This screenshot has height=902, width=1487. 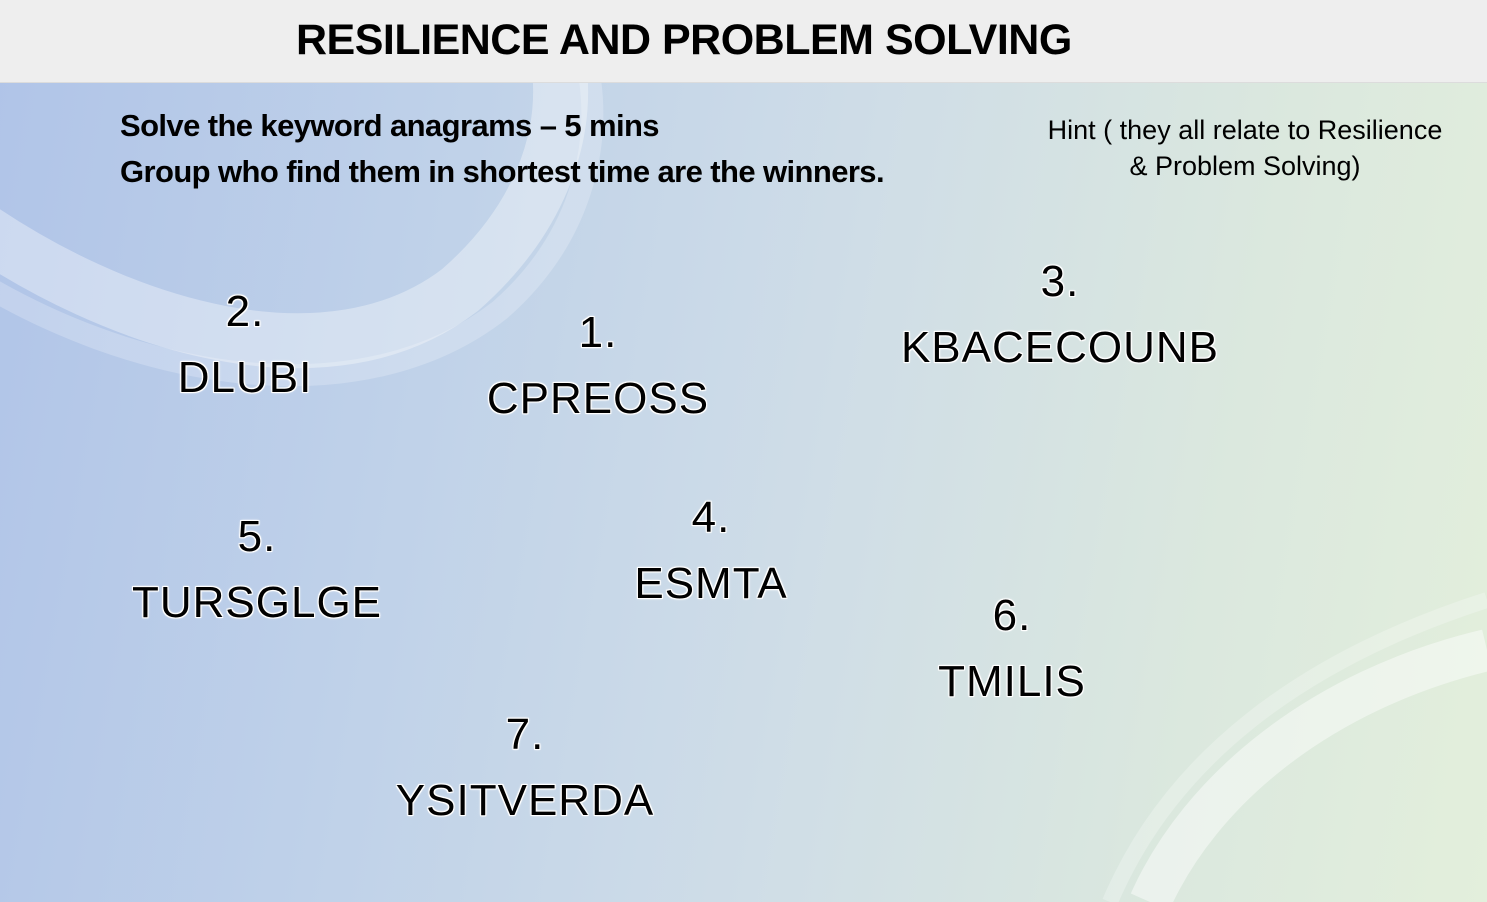 What do you see at coordinates (1060, 315) in the screenshot?
I see `anagram-3: 3. KBACECOUNB` at bounding box center [1060, 315].